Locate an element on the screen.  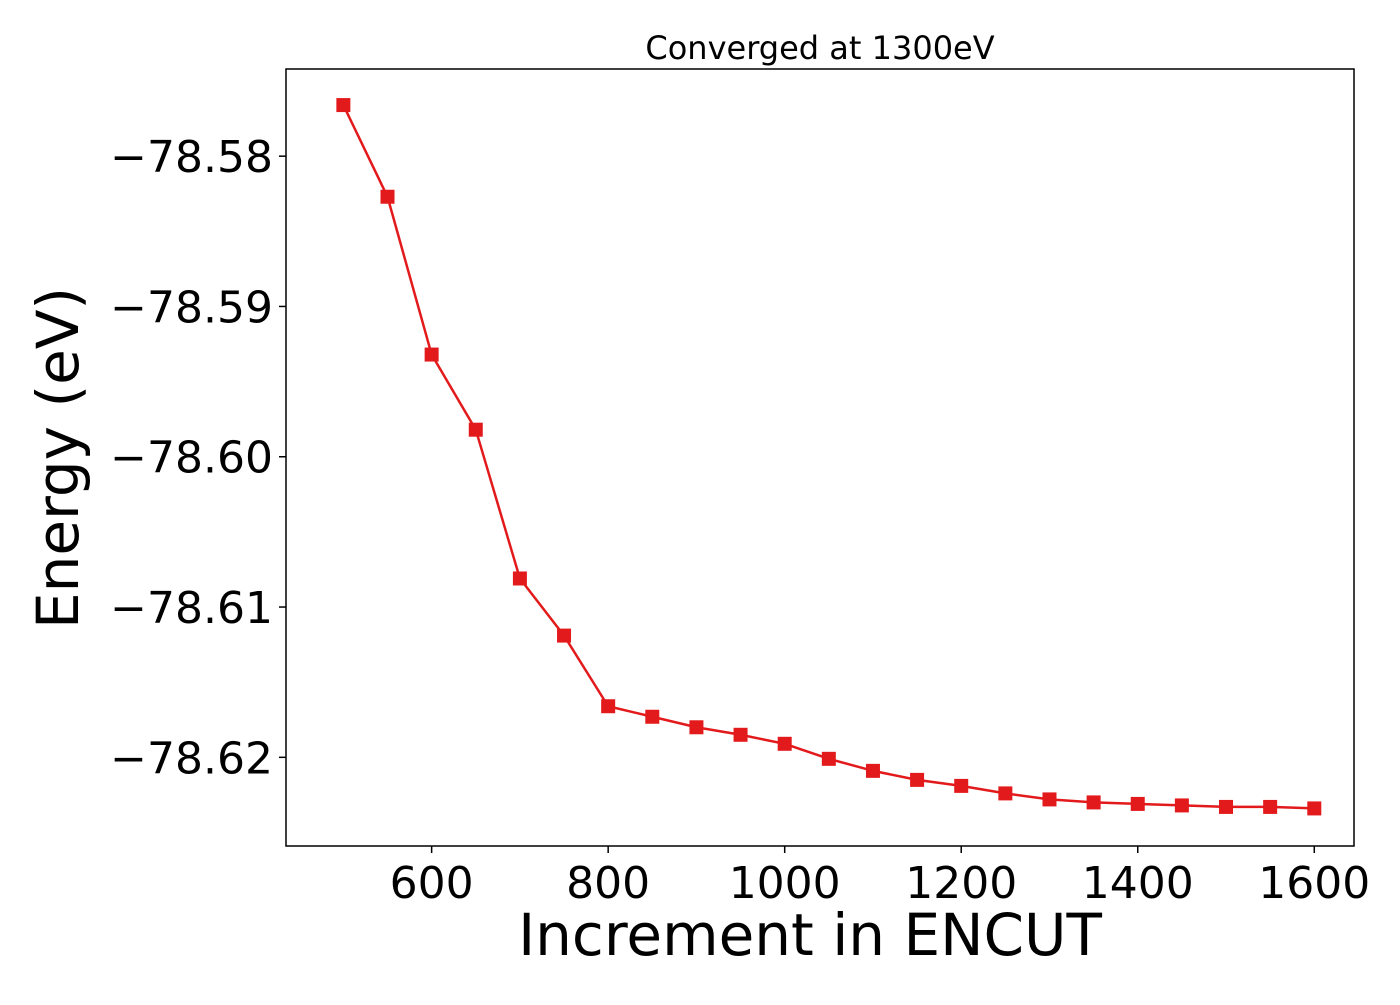
x-tick-label: 1000 is located at coordinates (785, 883).